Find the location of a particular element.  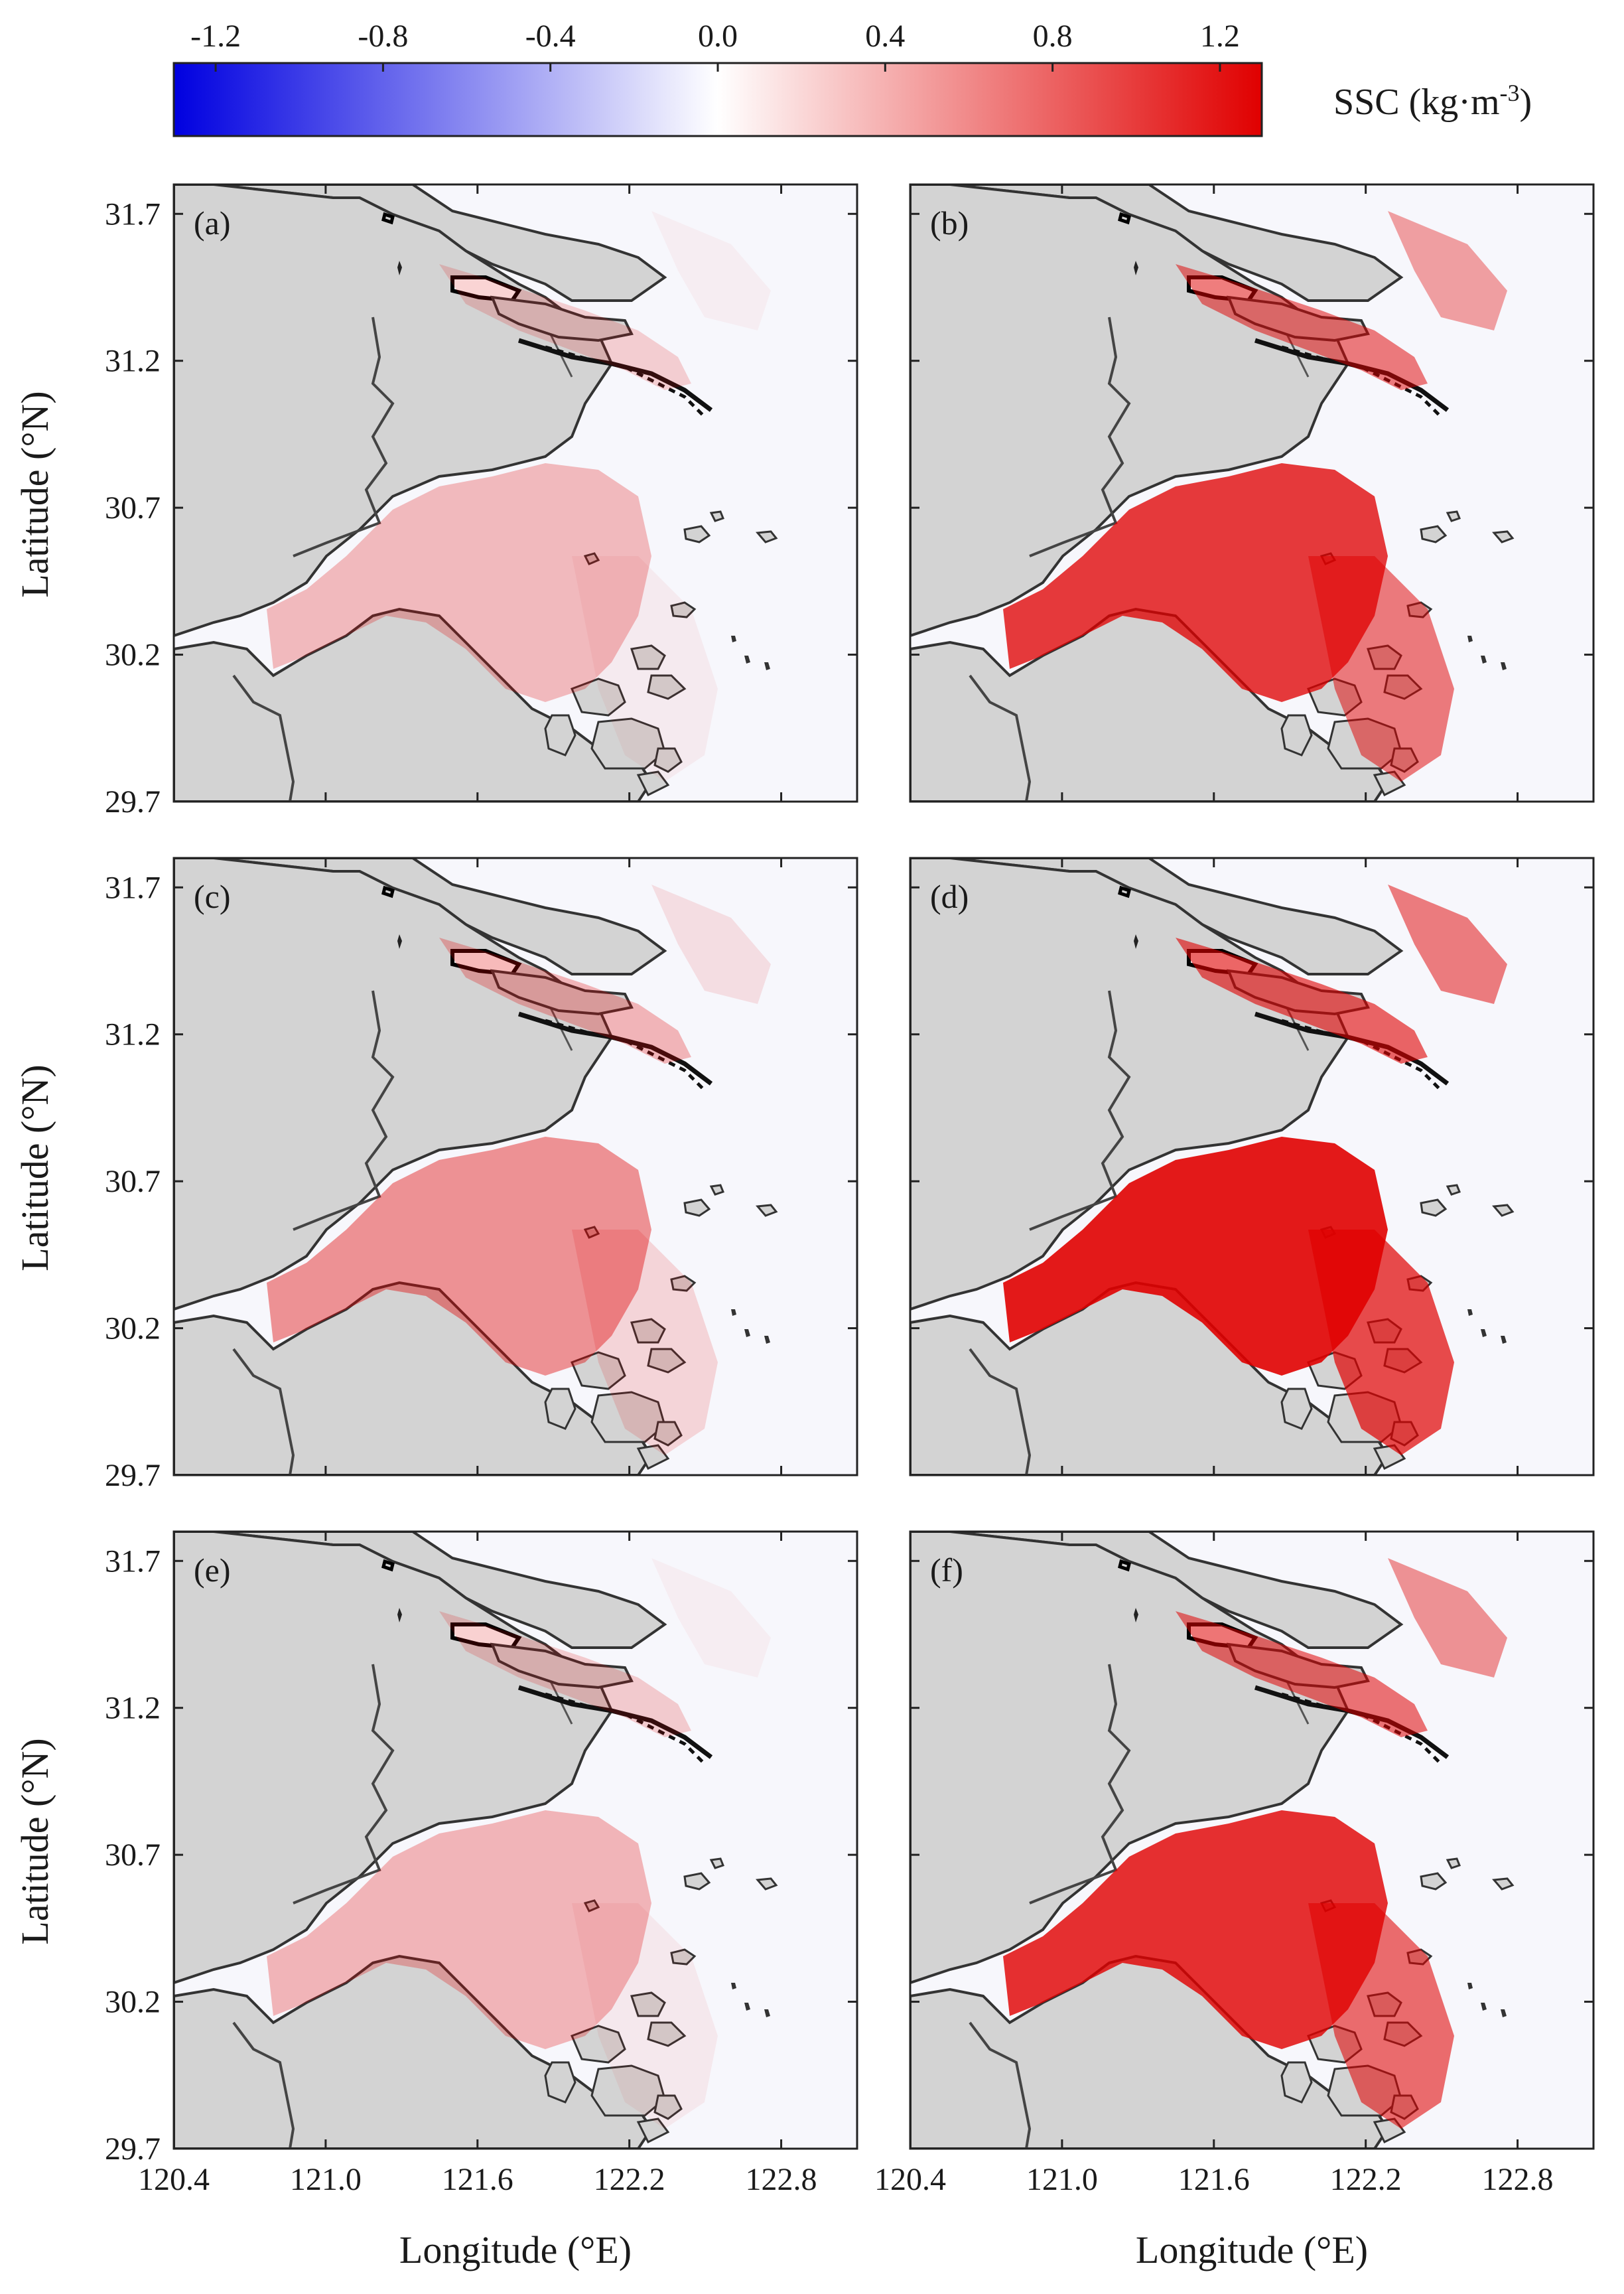

ylabel-row-2: Latitude (°N) is located at coordinates (34, 1168).